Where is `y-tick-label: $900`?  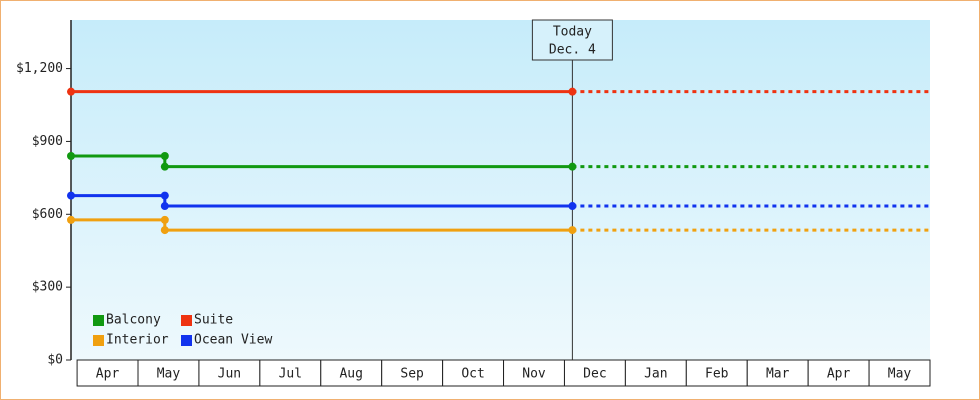 y-tick-label: $900 is located at coordinates (47, 141).